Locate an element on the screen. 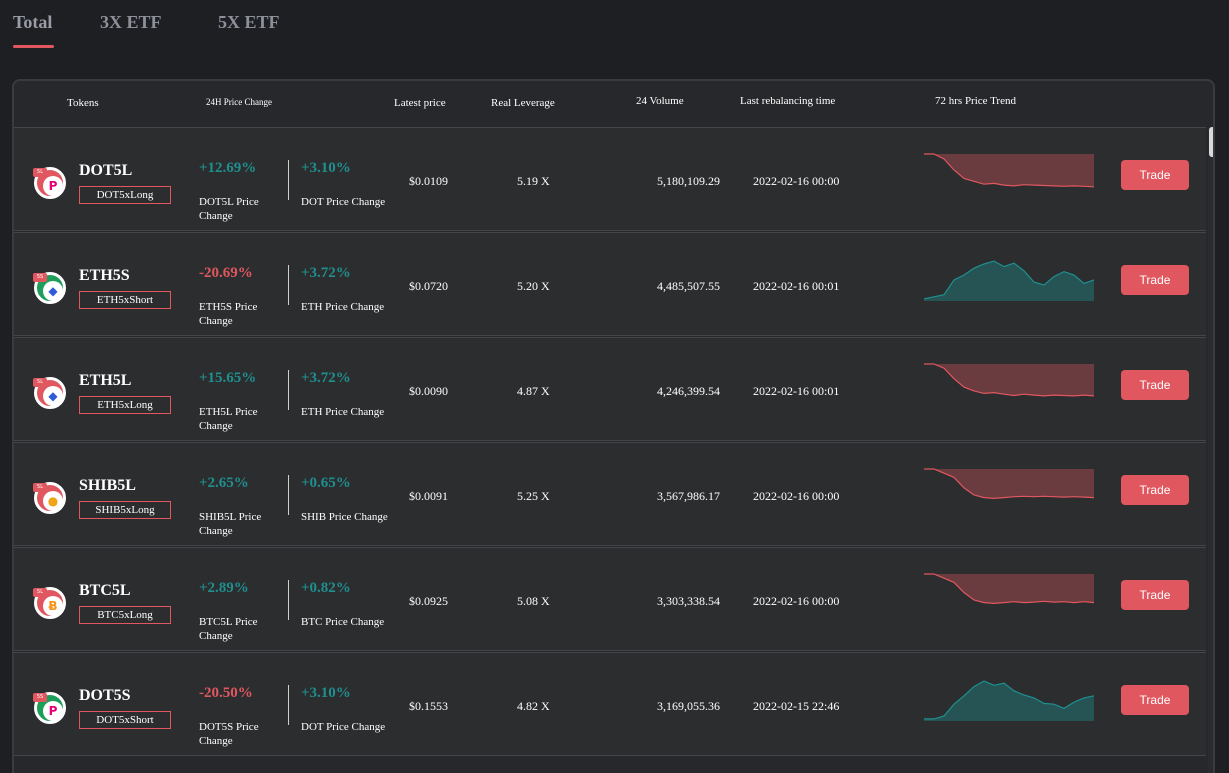  col-tokens: Tokens is located at coordinates (83, 103).